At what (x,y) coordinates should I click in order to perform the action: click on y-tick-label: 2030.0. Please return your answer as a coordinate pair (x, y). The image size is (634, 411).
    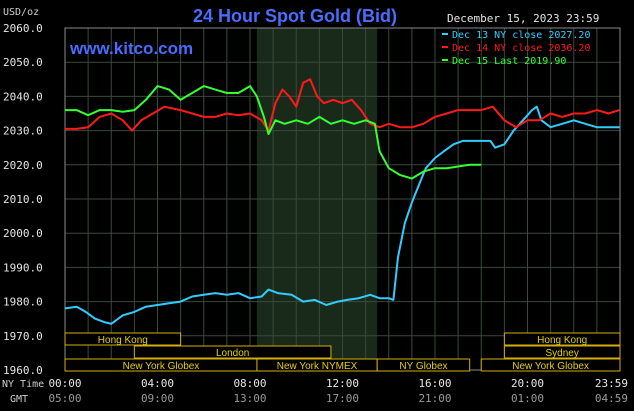
    Looking at the image, I should click on (23, 131).